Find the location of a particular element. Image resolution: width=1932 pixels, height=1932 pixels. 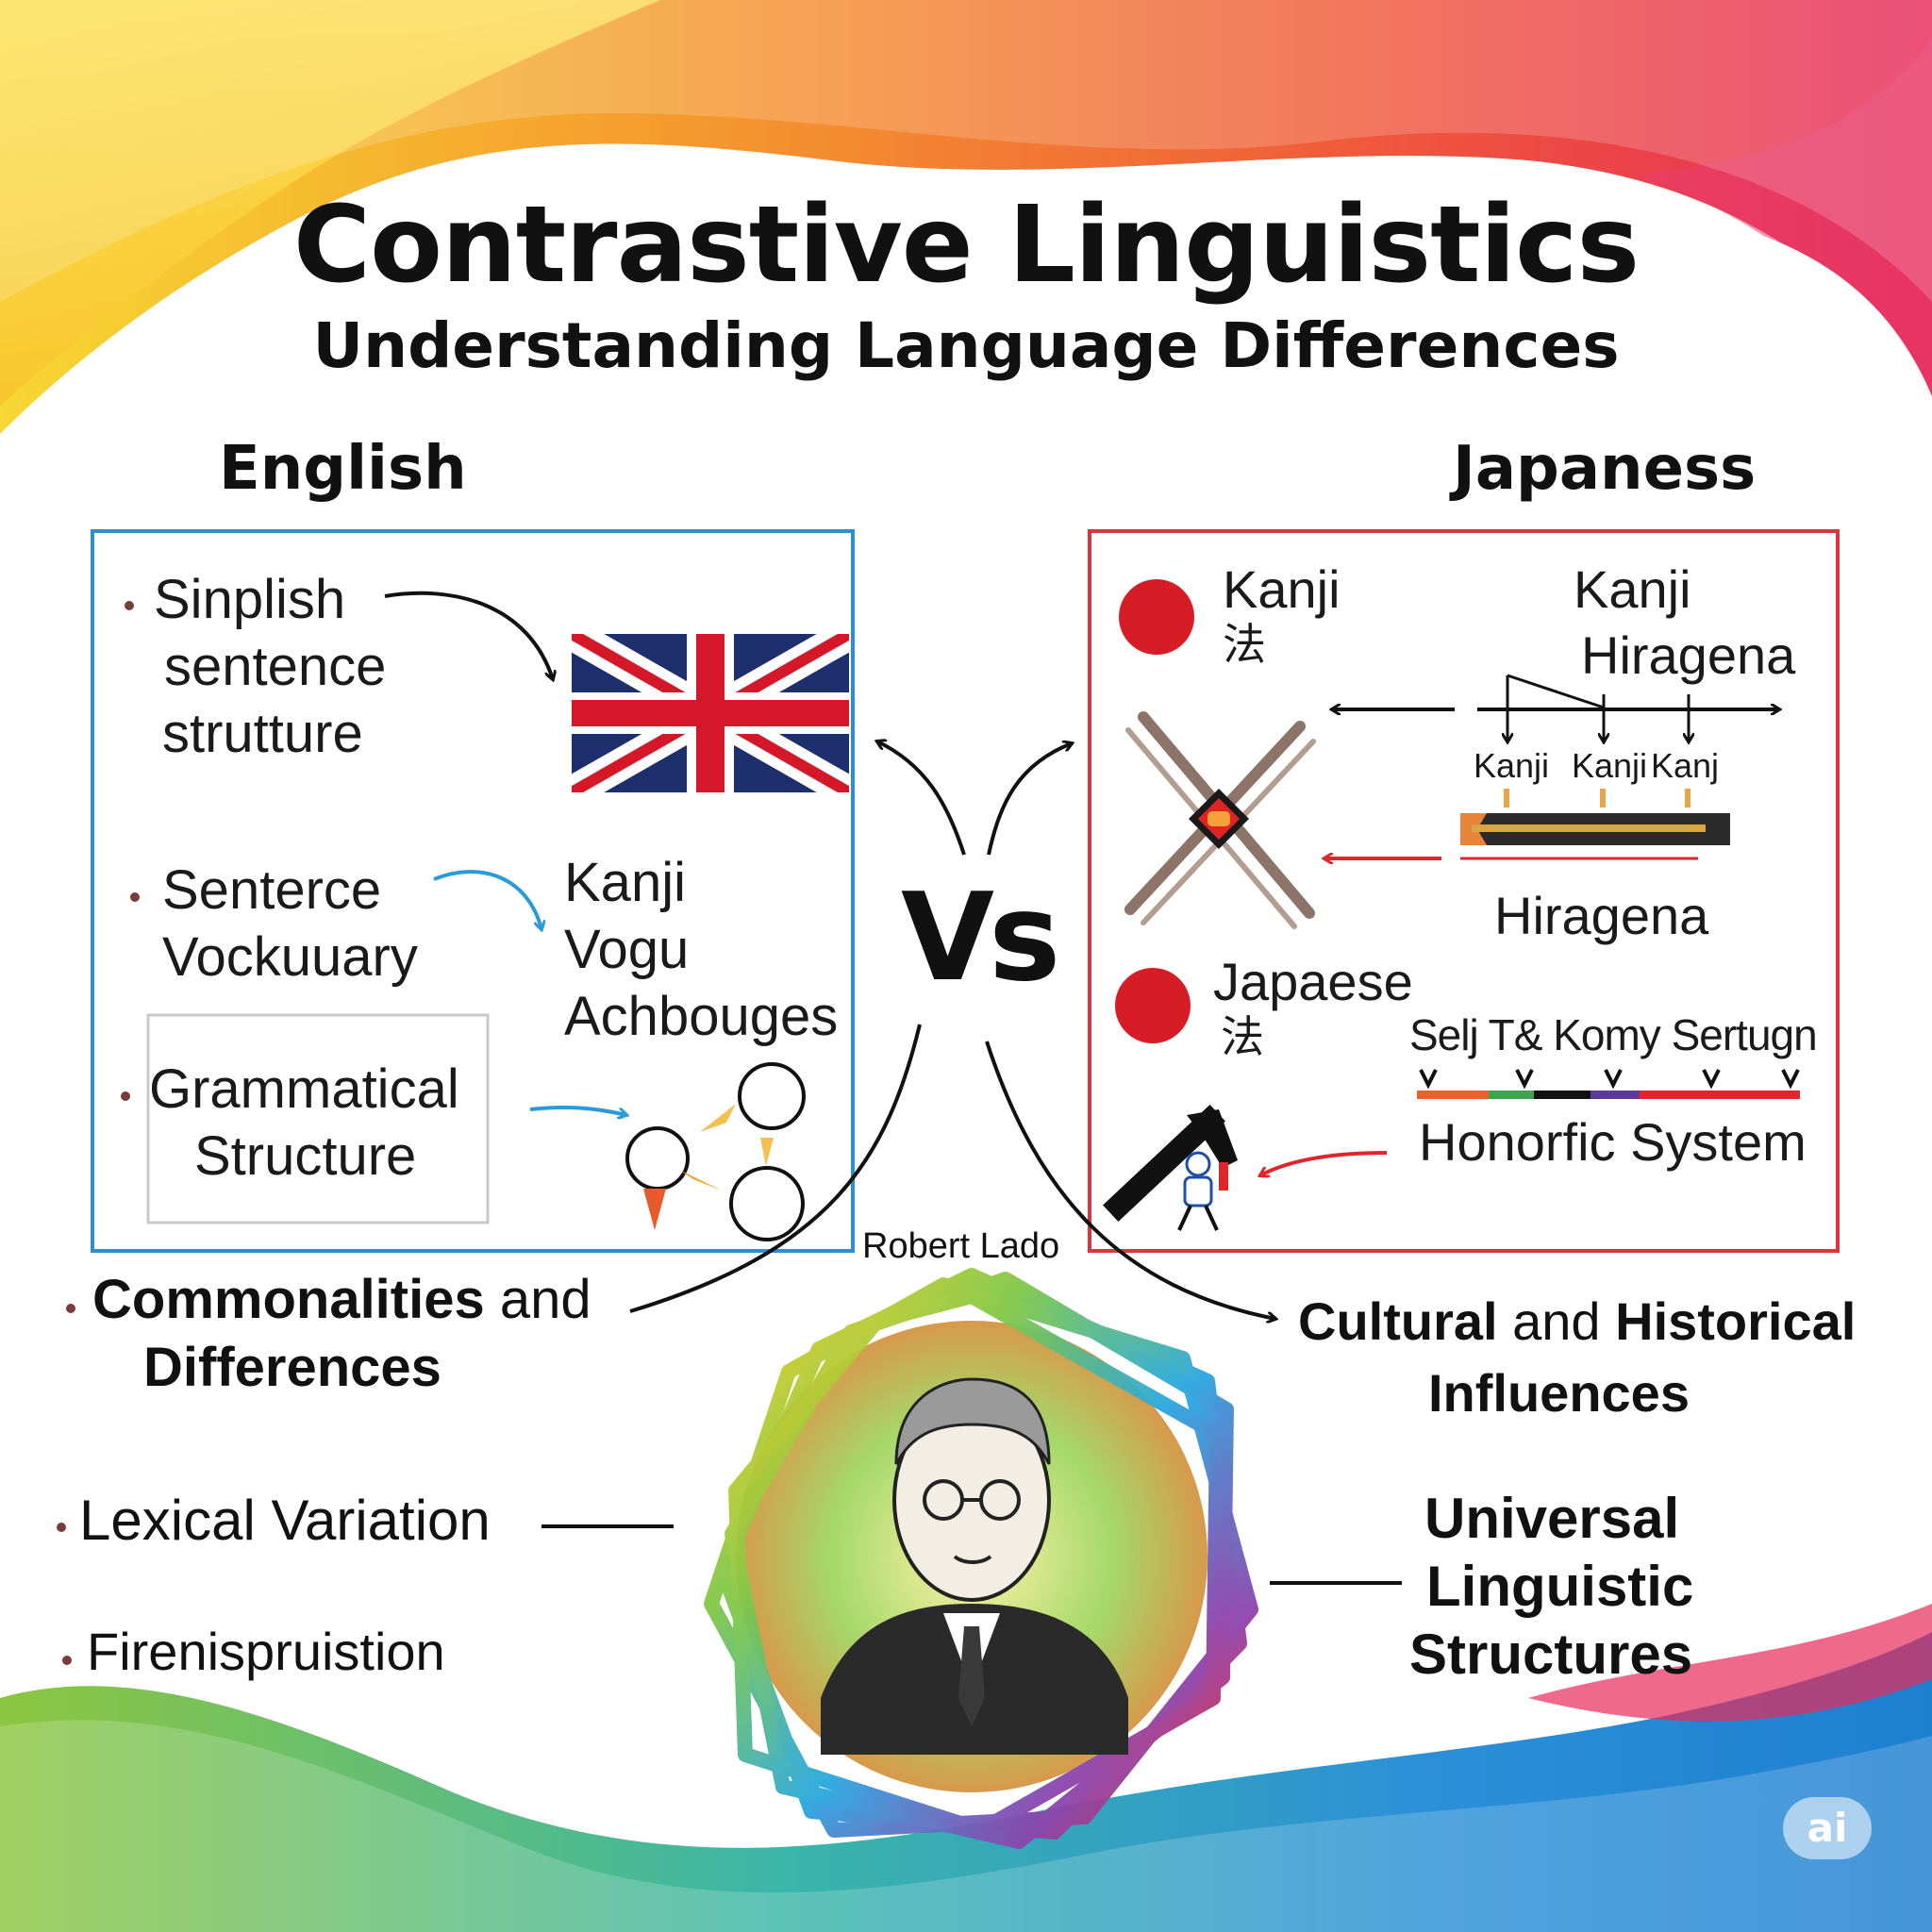

english-item3-line1: Grammatical is located at coordinates (304, 1089).